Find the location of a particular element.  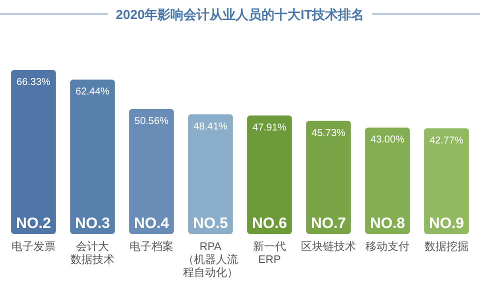

data-label: 47.91% is located at coordinates (269, 128).